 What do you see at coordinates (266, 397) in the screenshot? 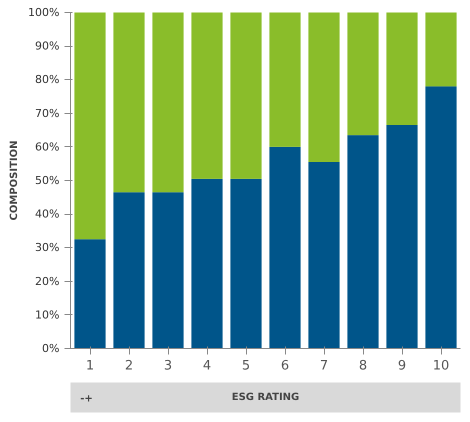
I see `x-axis-title: ESG RATING` at bounding box center [266, 397].